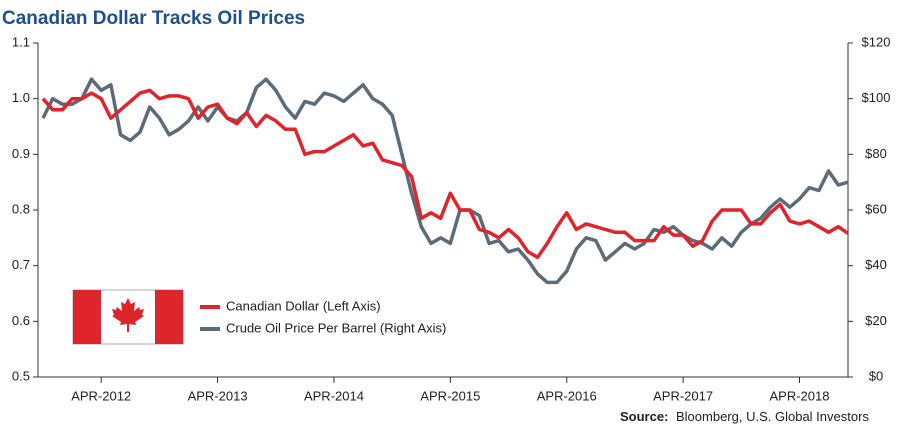 This screenshot has width=900, height=432. What do you see at coordinates (876, 264) in the screenshot?
I see `y2-tick-label: $40` at bounding box center [876, 264].